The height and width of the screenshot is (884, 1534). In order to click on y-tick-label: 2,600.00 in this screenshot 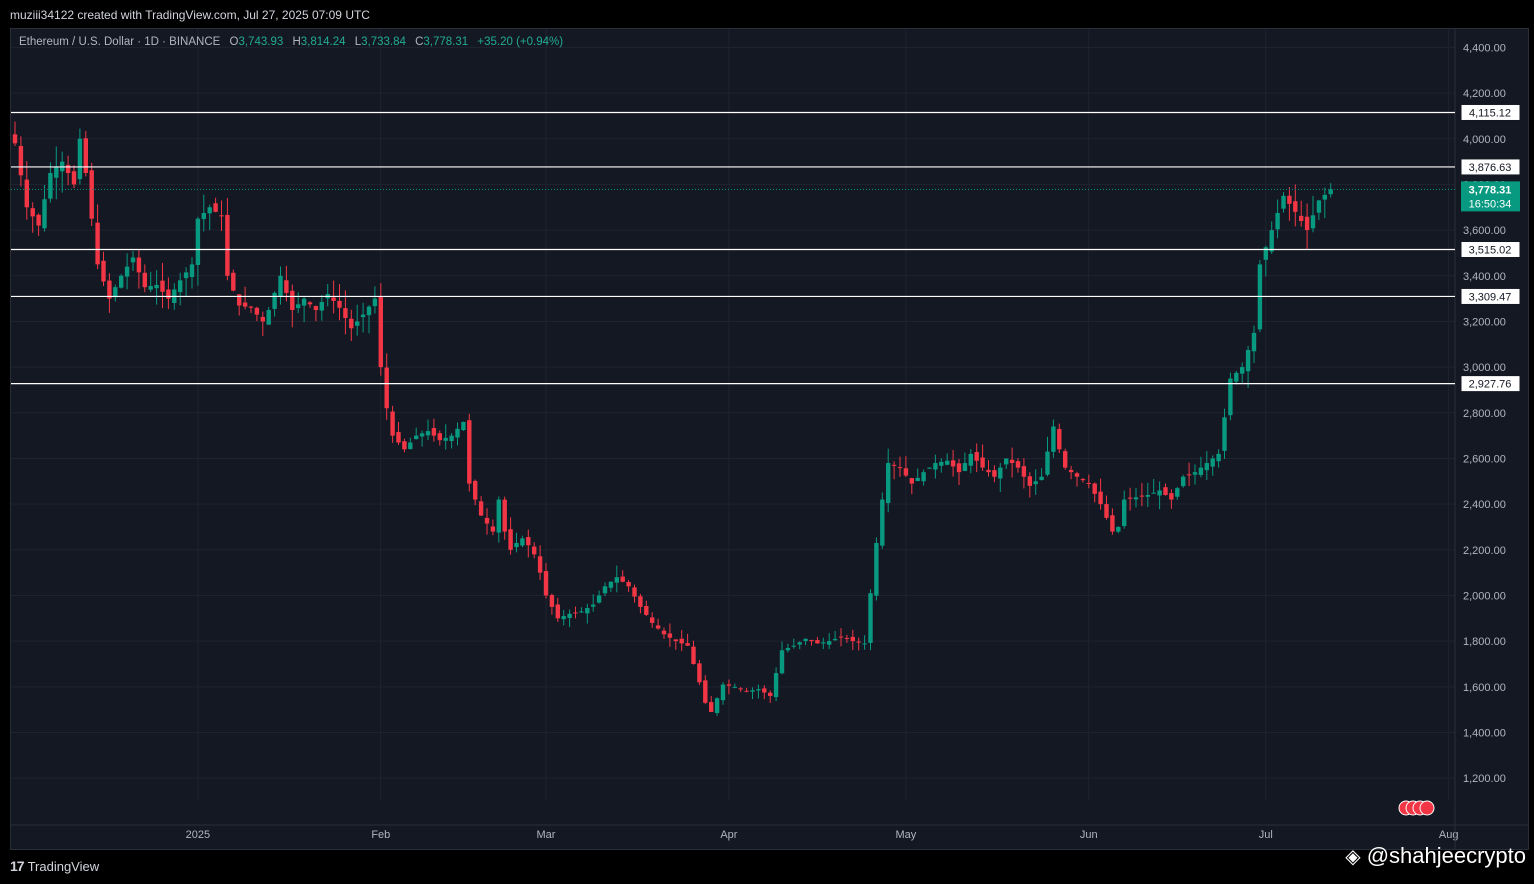, I will do `click(1484, 459)`.